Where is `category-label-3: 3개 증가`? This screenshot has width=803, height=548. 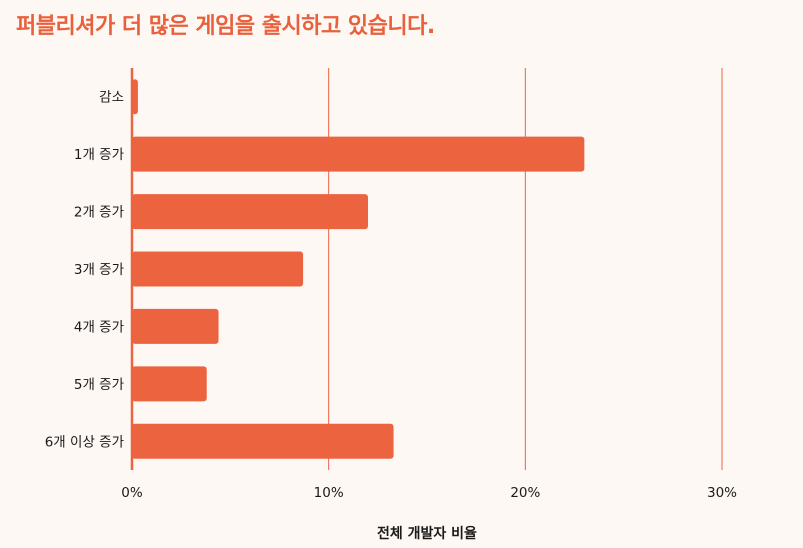 category-label-3: 3개 증가 is located at coordinates (99, 270).